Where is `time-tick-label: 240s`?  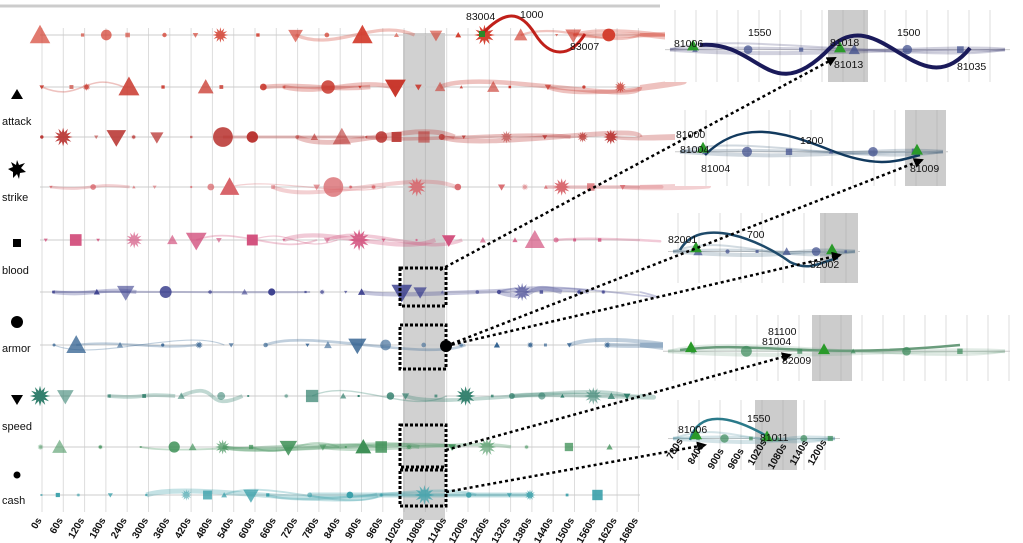 time-tick-label: 240s is located at coordinates (119, 528).